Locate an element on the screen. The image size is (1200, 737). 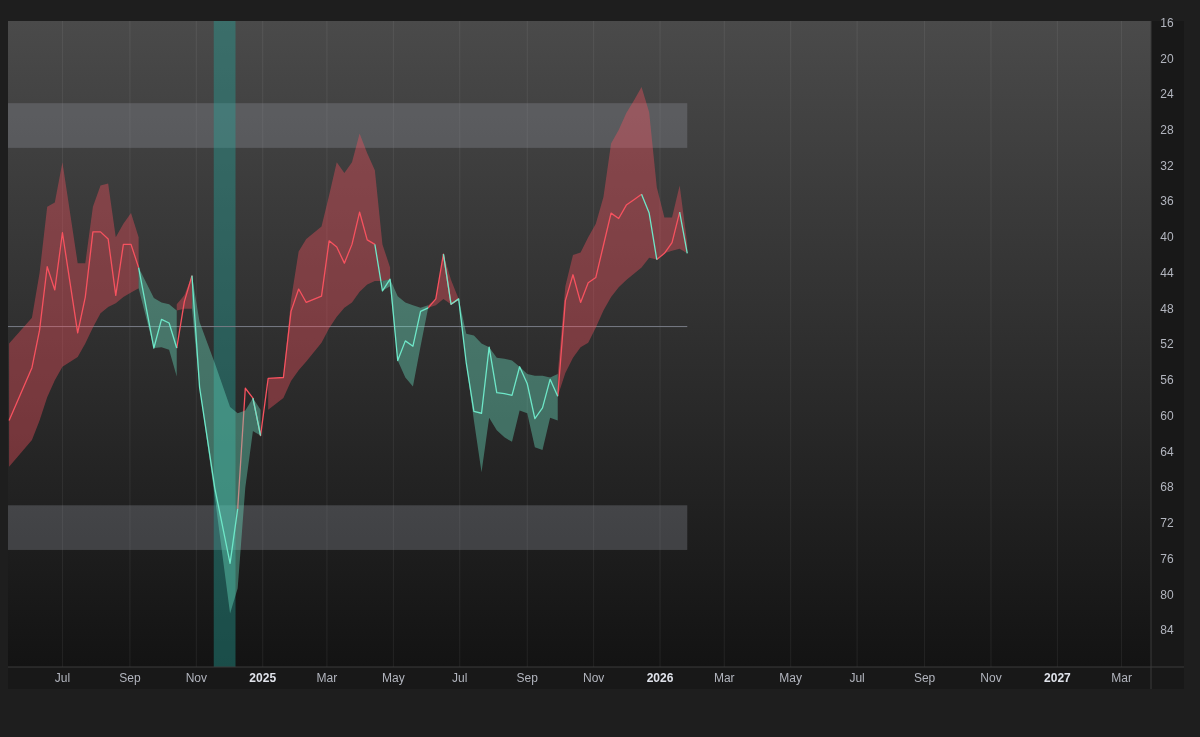
y-tick-label: 36 is located at coordinates (1167, 201).